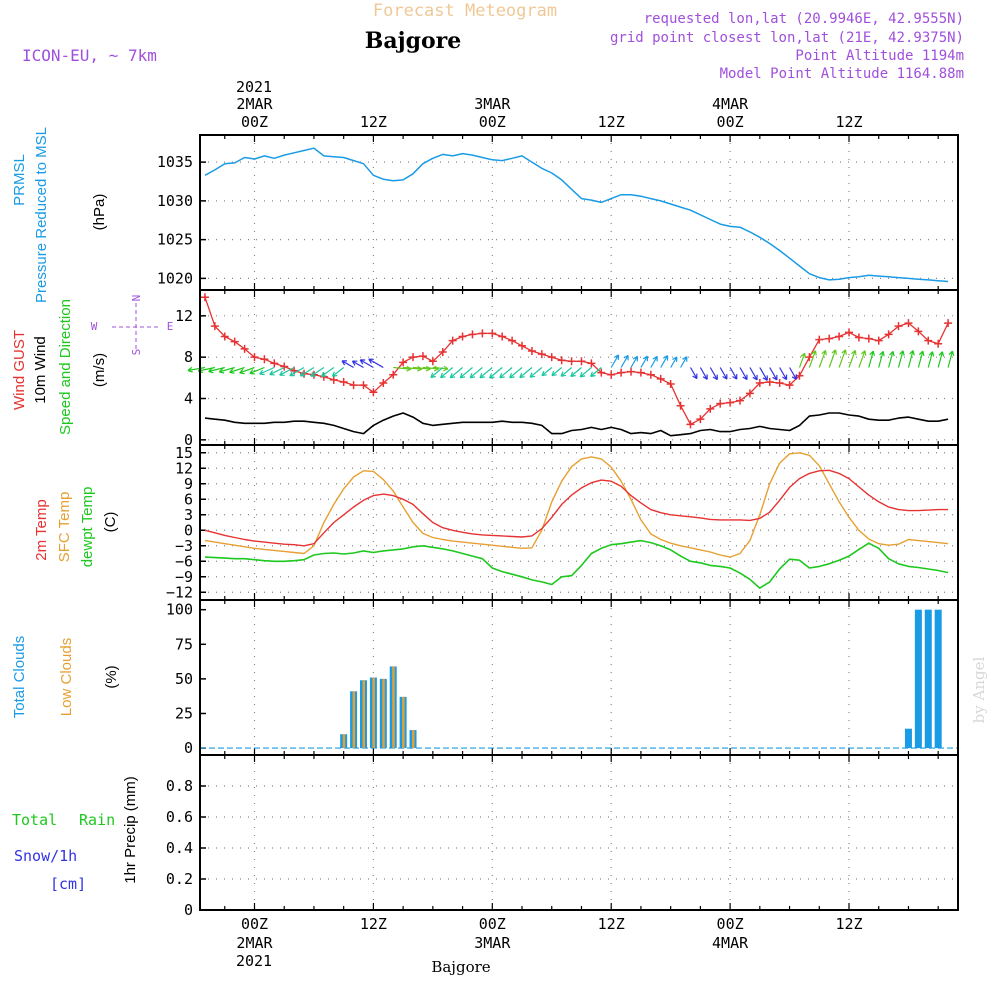  Describe the element at coordinates (130, 830) in the screenshot. I see `precip-axis-label: 1hr Precip (mm)` at that location.